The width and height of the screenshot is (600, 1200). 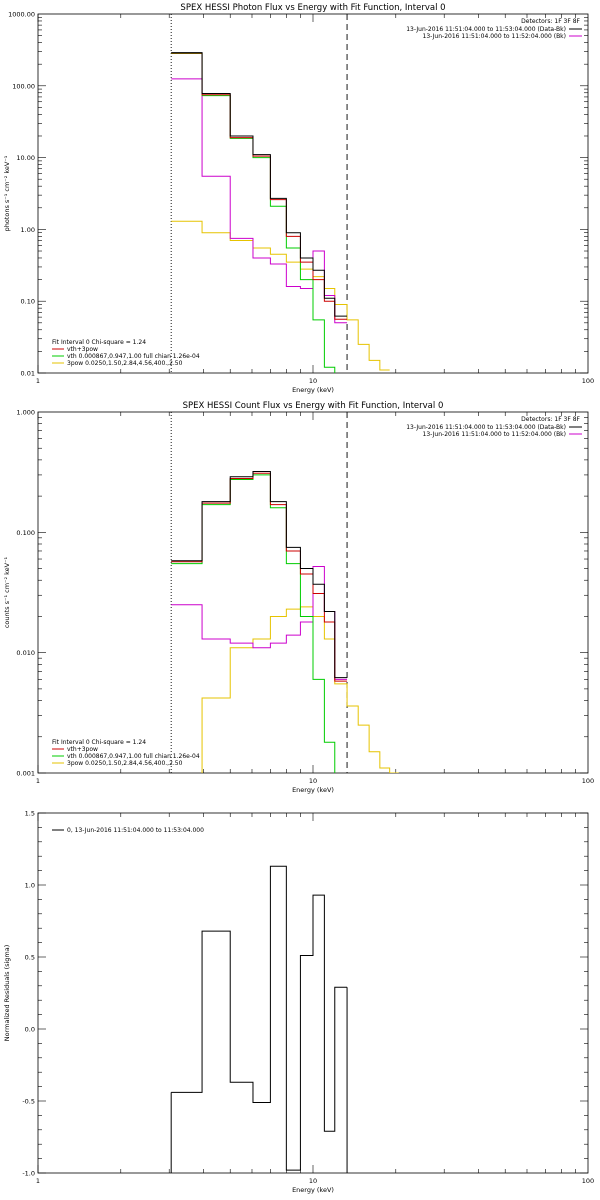 What do you see at coordinates (30, 958) in the screenshot?
I see `y-tick-label: 0.5` at bounding box center [30, 958].